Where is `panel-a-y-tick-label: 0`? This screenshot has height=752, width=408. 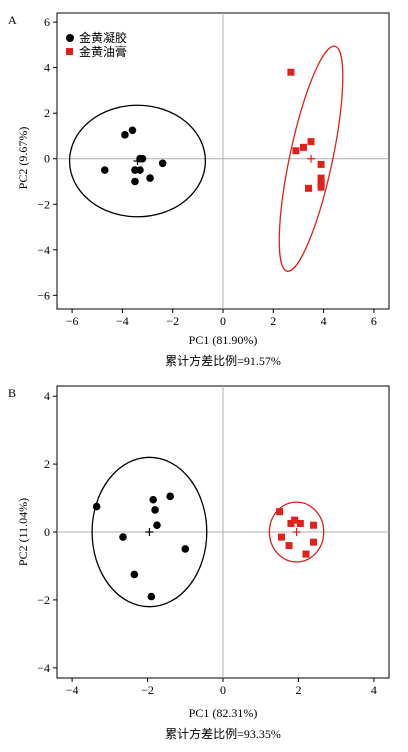 panel-a-y-tick-label: 0 is located at coordinates (47, 159).